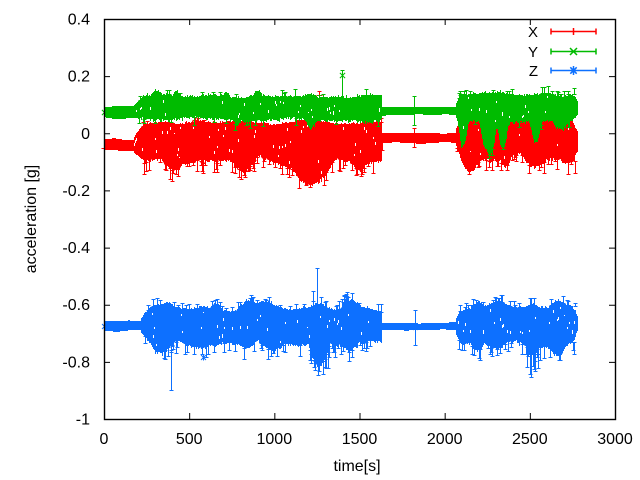 This screenshot has width=640, height=480. Describe the element at coordinates (533, 71) in the screenshot. I see `svg-text: Z` at that location.